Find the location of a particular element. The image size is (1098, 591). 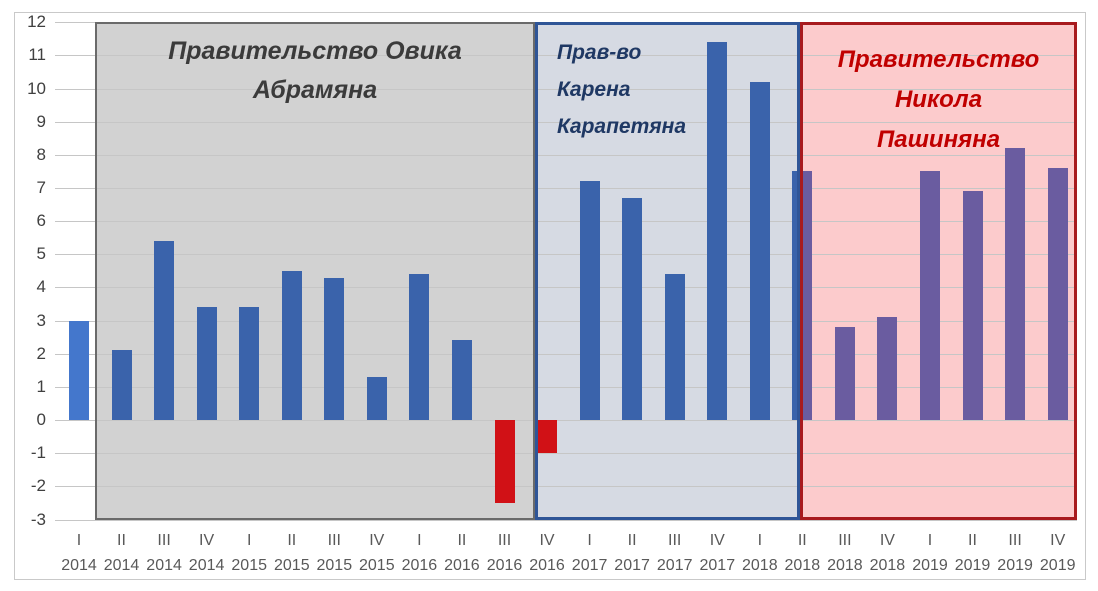

x-tick-year-15: 2017 is located at coordinates (717, 565).